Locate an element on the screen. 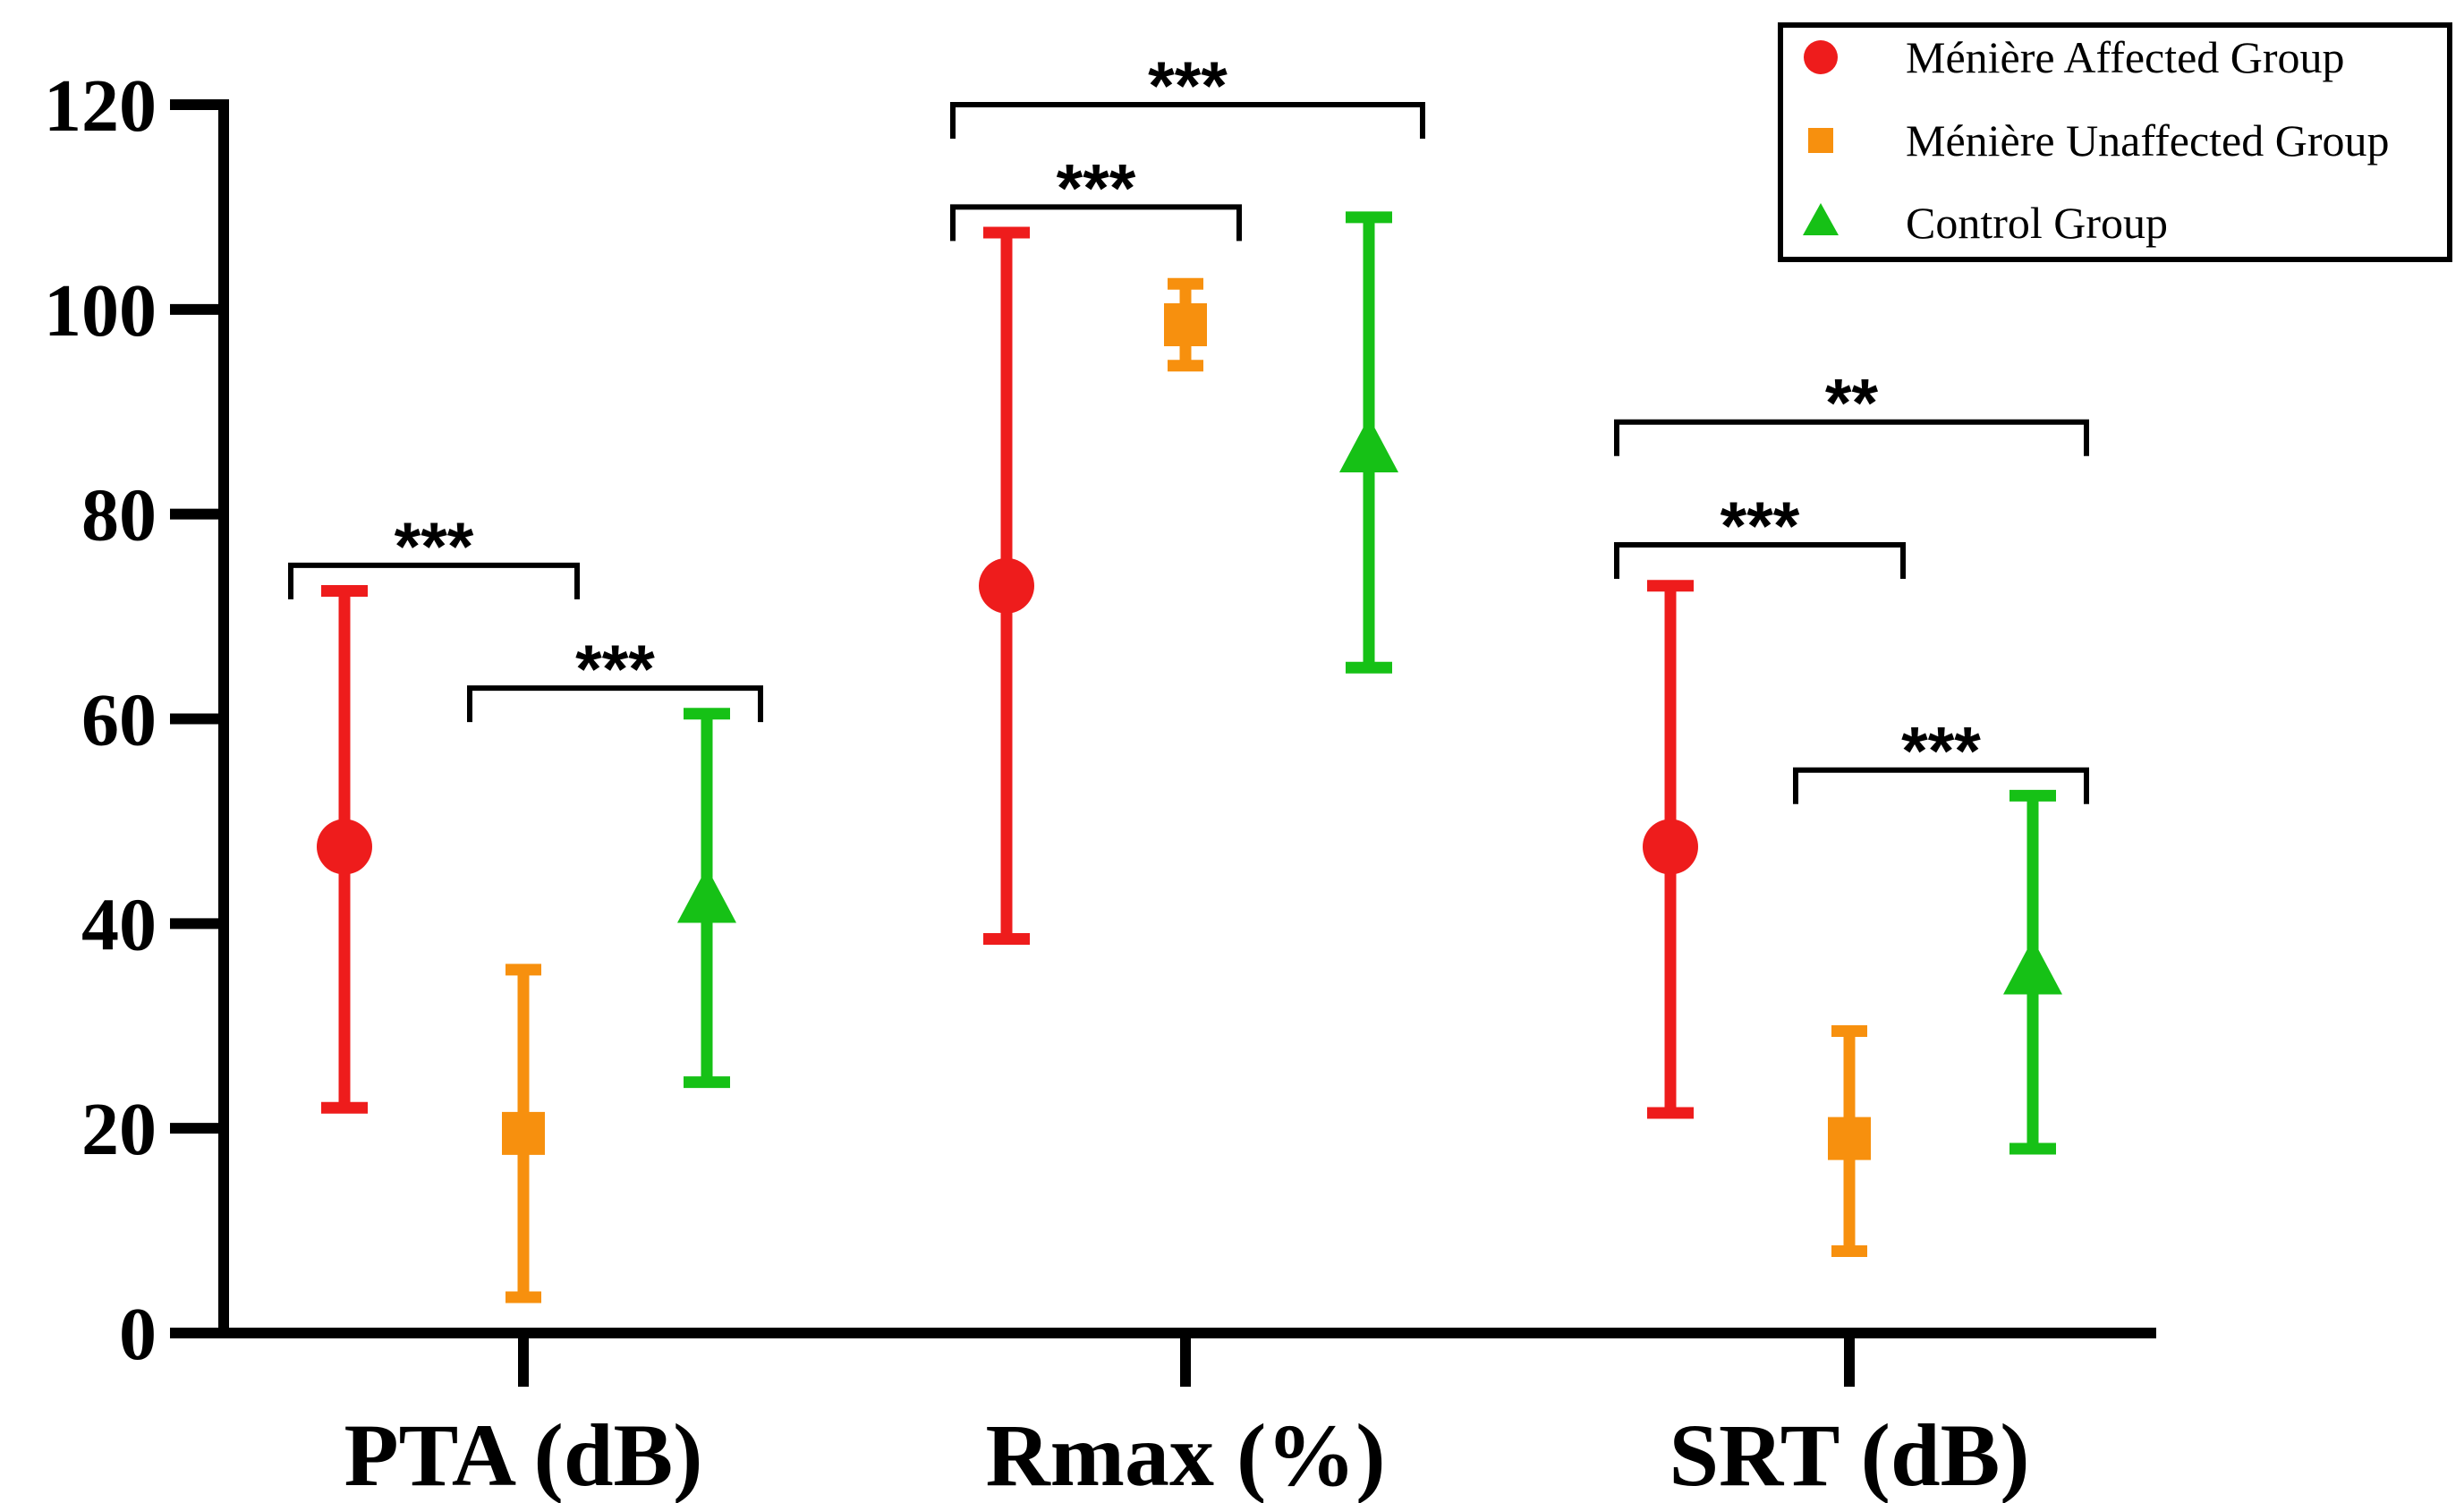 The width and height of the screenshot is (2464, 1503). x-category-label: Rmax (%) is located at coordinates (1185, 1454).